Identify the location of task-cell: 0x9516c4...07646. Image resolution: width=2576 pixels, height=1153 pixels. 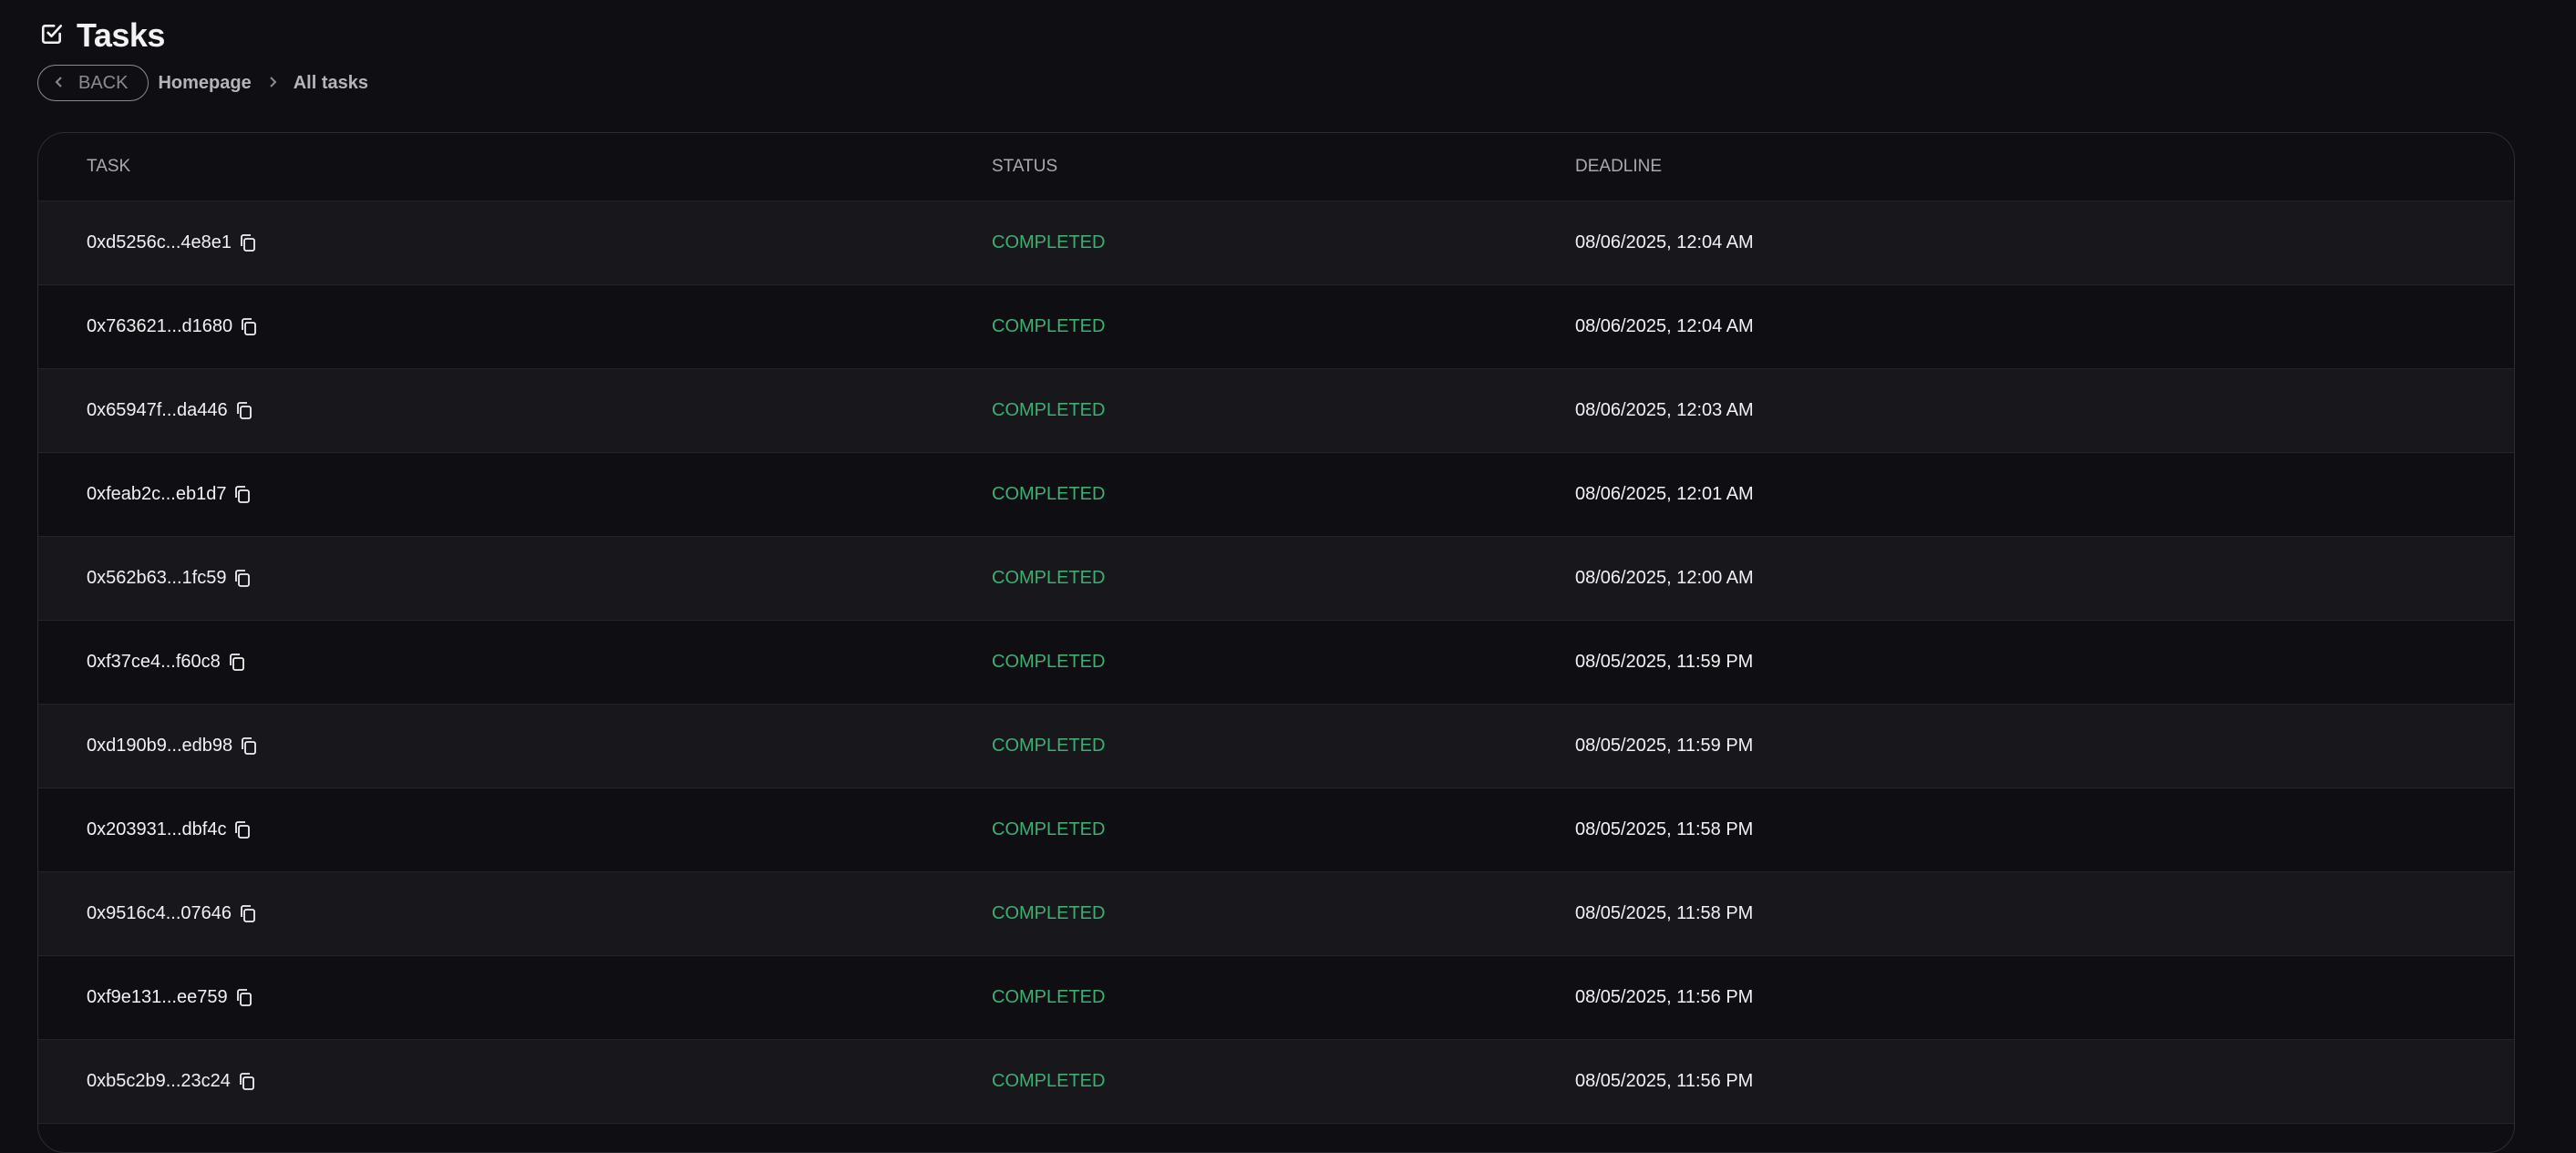
(172, 913).